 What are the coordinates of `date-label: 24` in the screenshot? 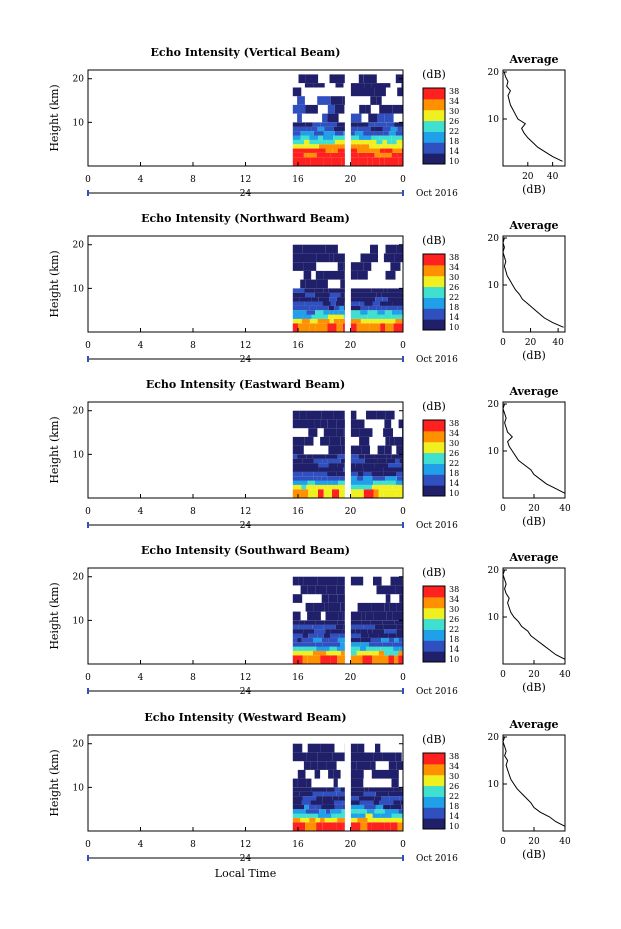 It's located at (246, 526).